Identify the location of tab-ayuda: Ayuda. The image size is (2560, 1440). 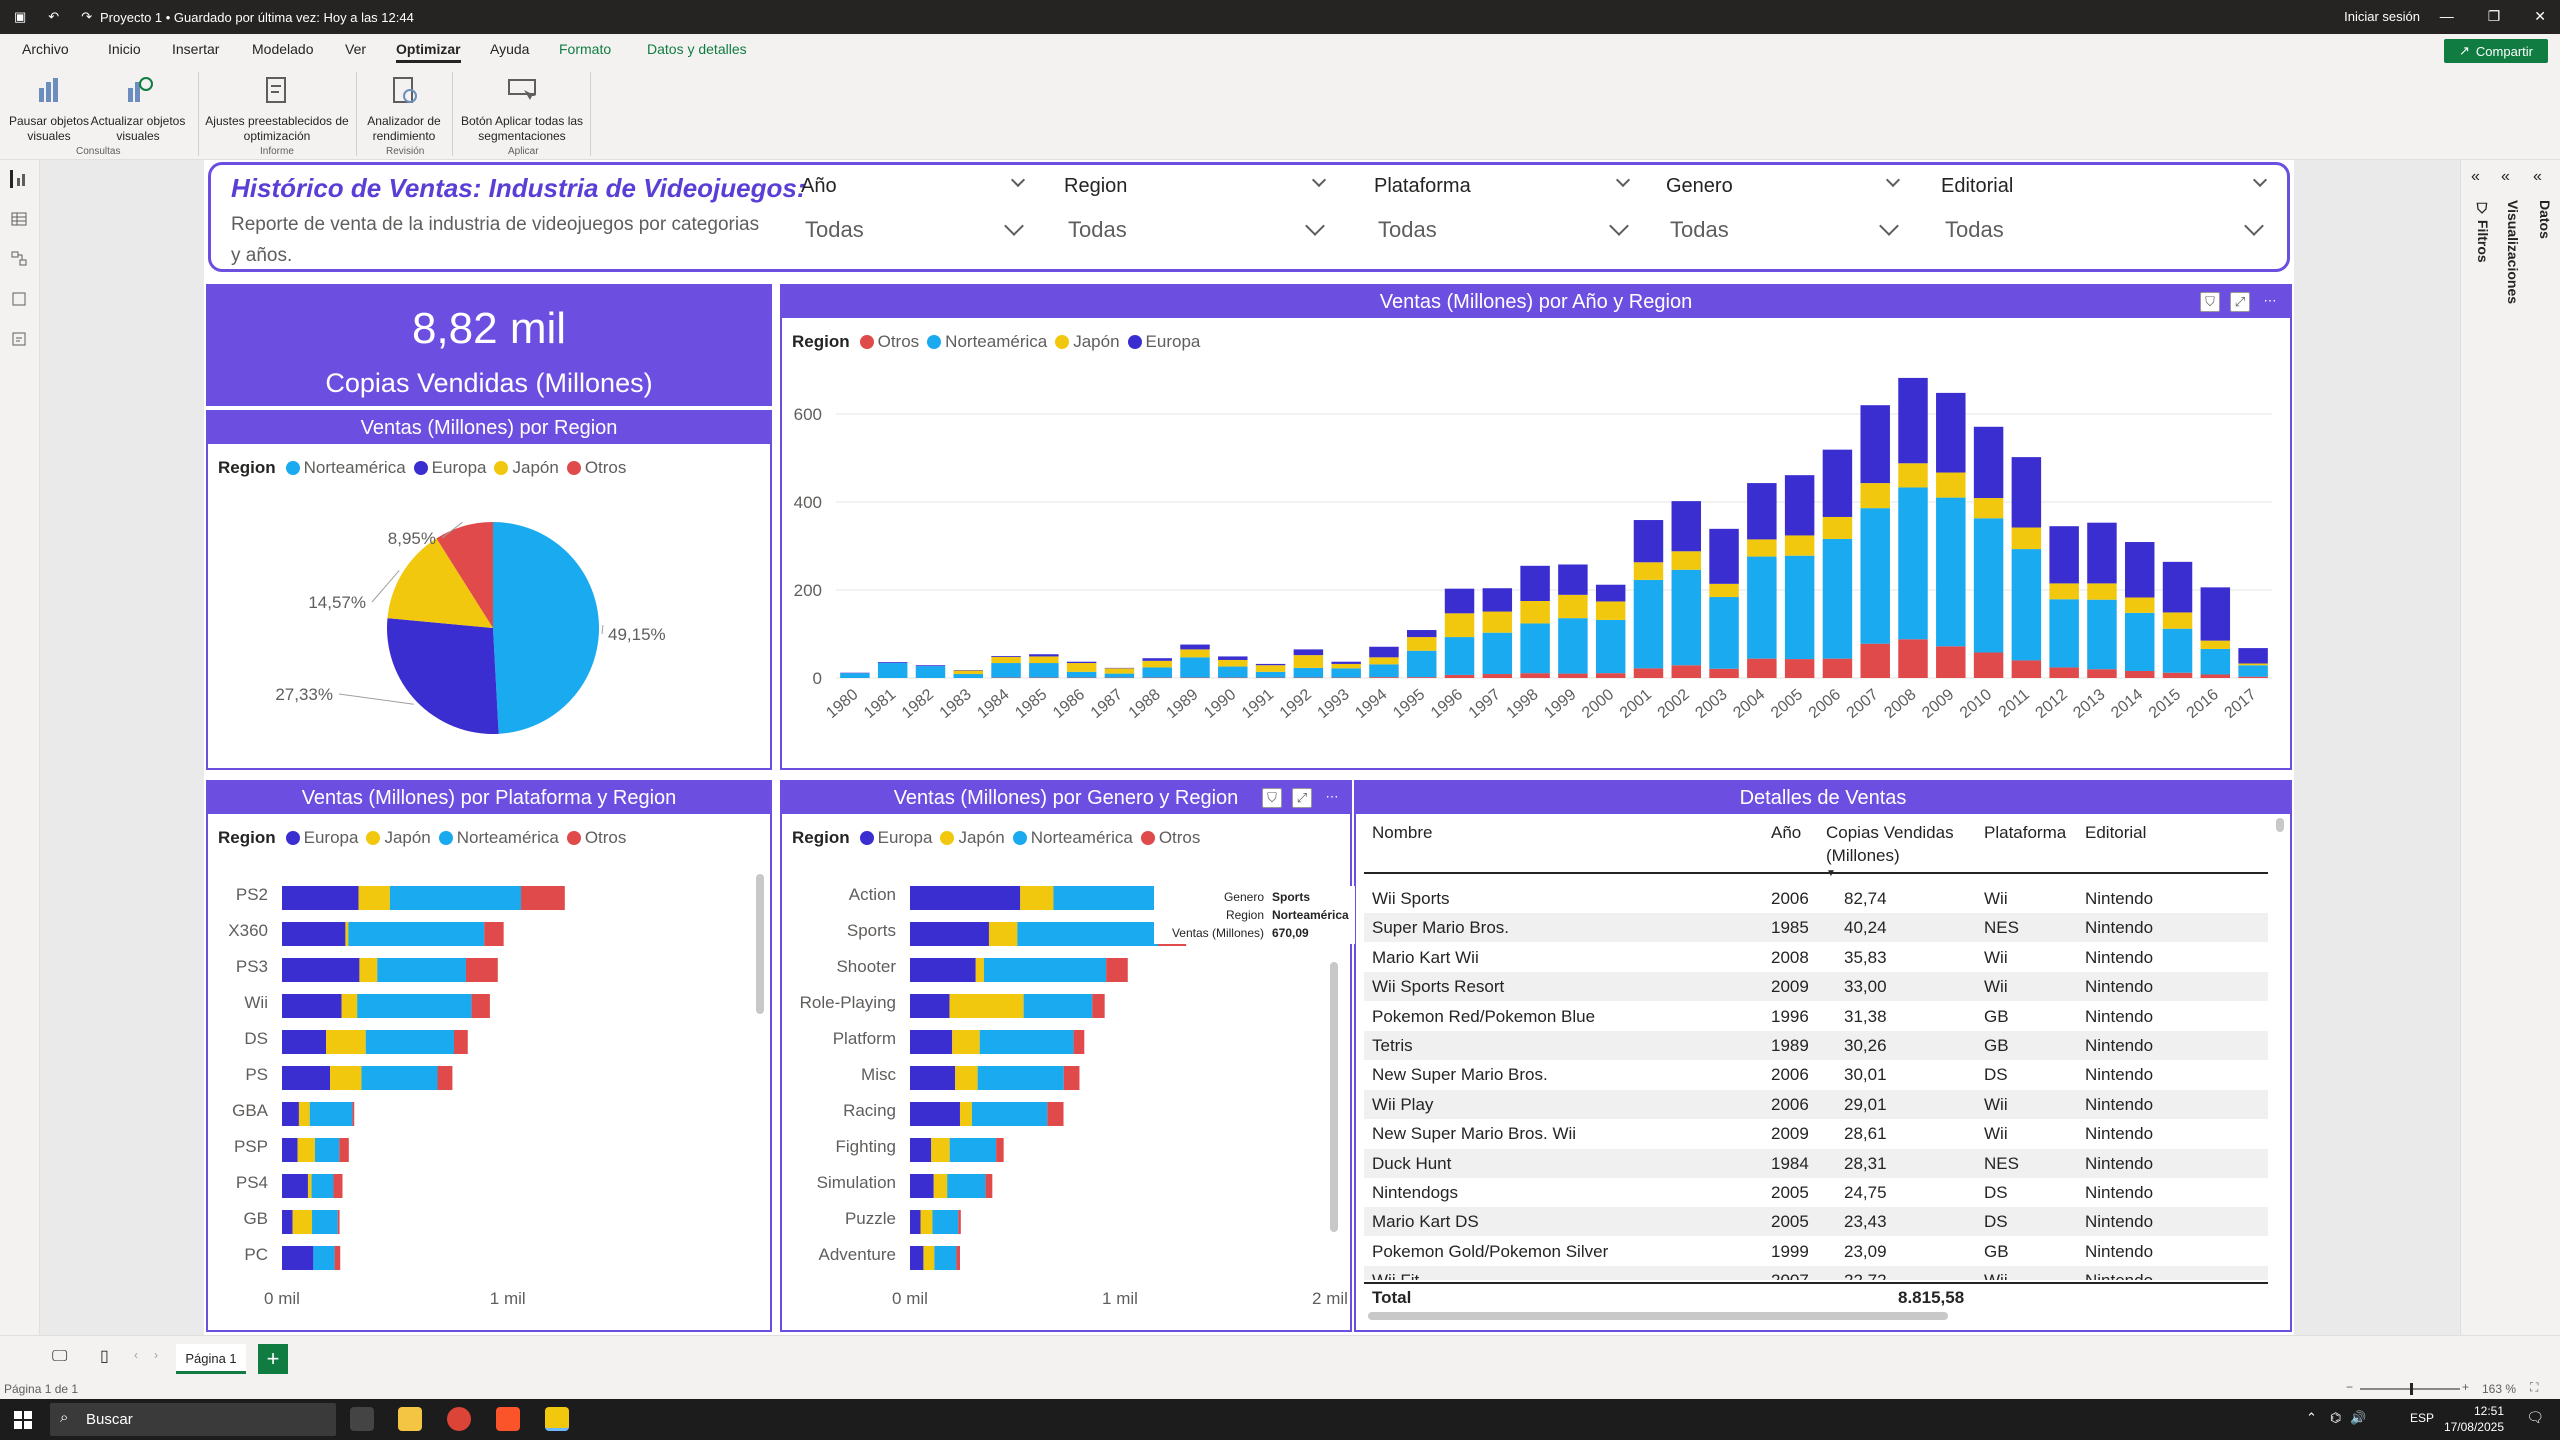
(510, 49).